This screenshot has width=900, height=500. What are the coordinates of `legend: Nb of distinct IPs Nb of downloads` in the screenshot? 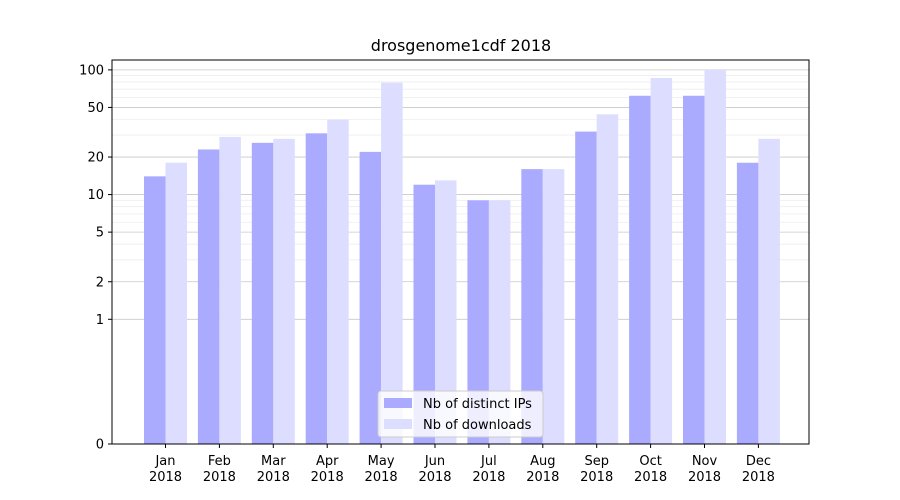 It's located at (460, 414).